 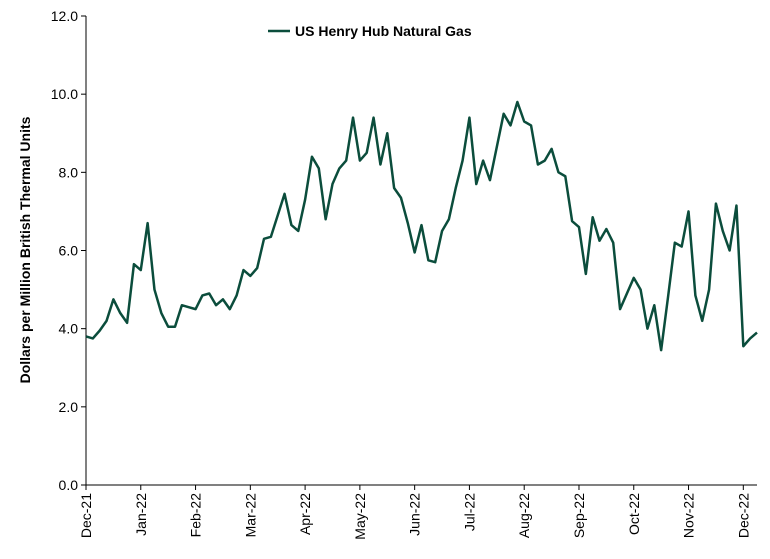 What do you see at coordinates (360, 516) in the screenshot?
I see `x-tick-label: May-22` at bounding box center [360, 516].